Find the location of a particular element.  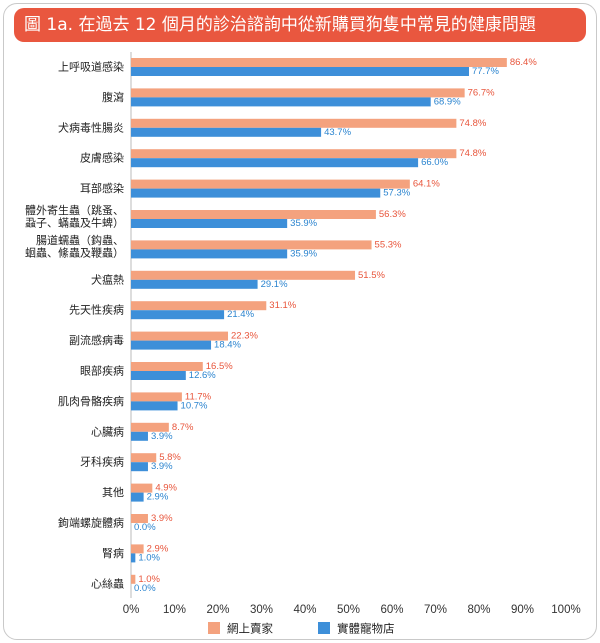

category-label-line: 腸道蠕蟲（鈎蟲、 is located at coordinates (80, 240).